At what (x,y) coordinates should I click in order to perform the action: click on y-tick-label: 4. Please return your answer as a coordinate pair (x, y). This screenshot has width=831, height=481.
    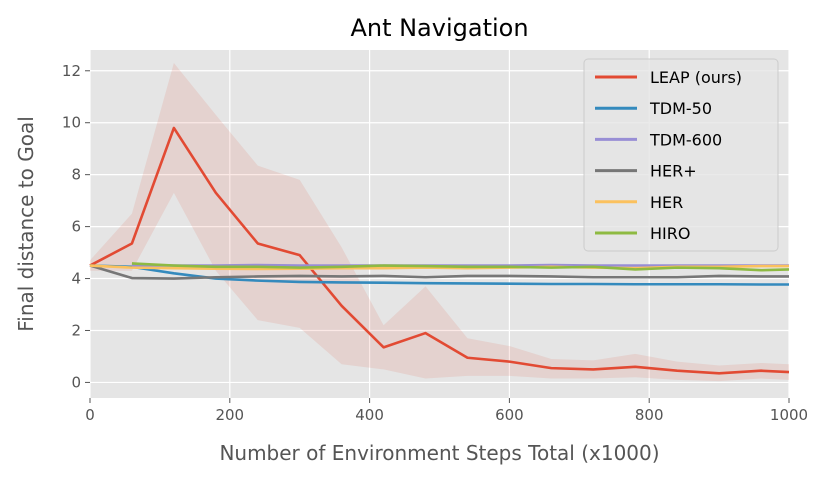
    Looking at the image, I should click on (76, 279).